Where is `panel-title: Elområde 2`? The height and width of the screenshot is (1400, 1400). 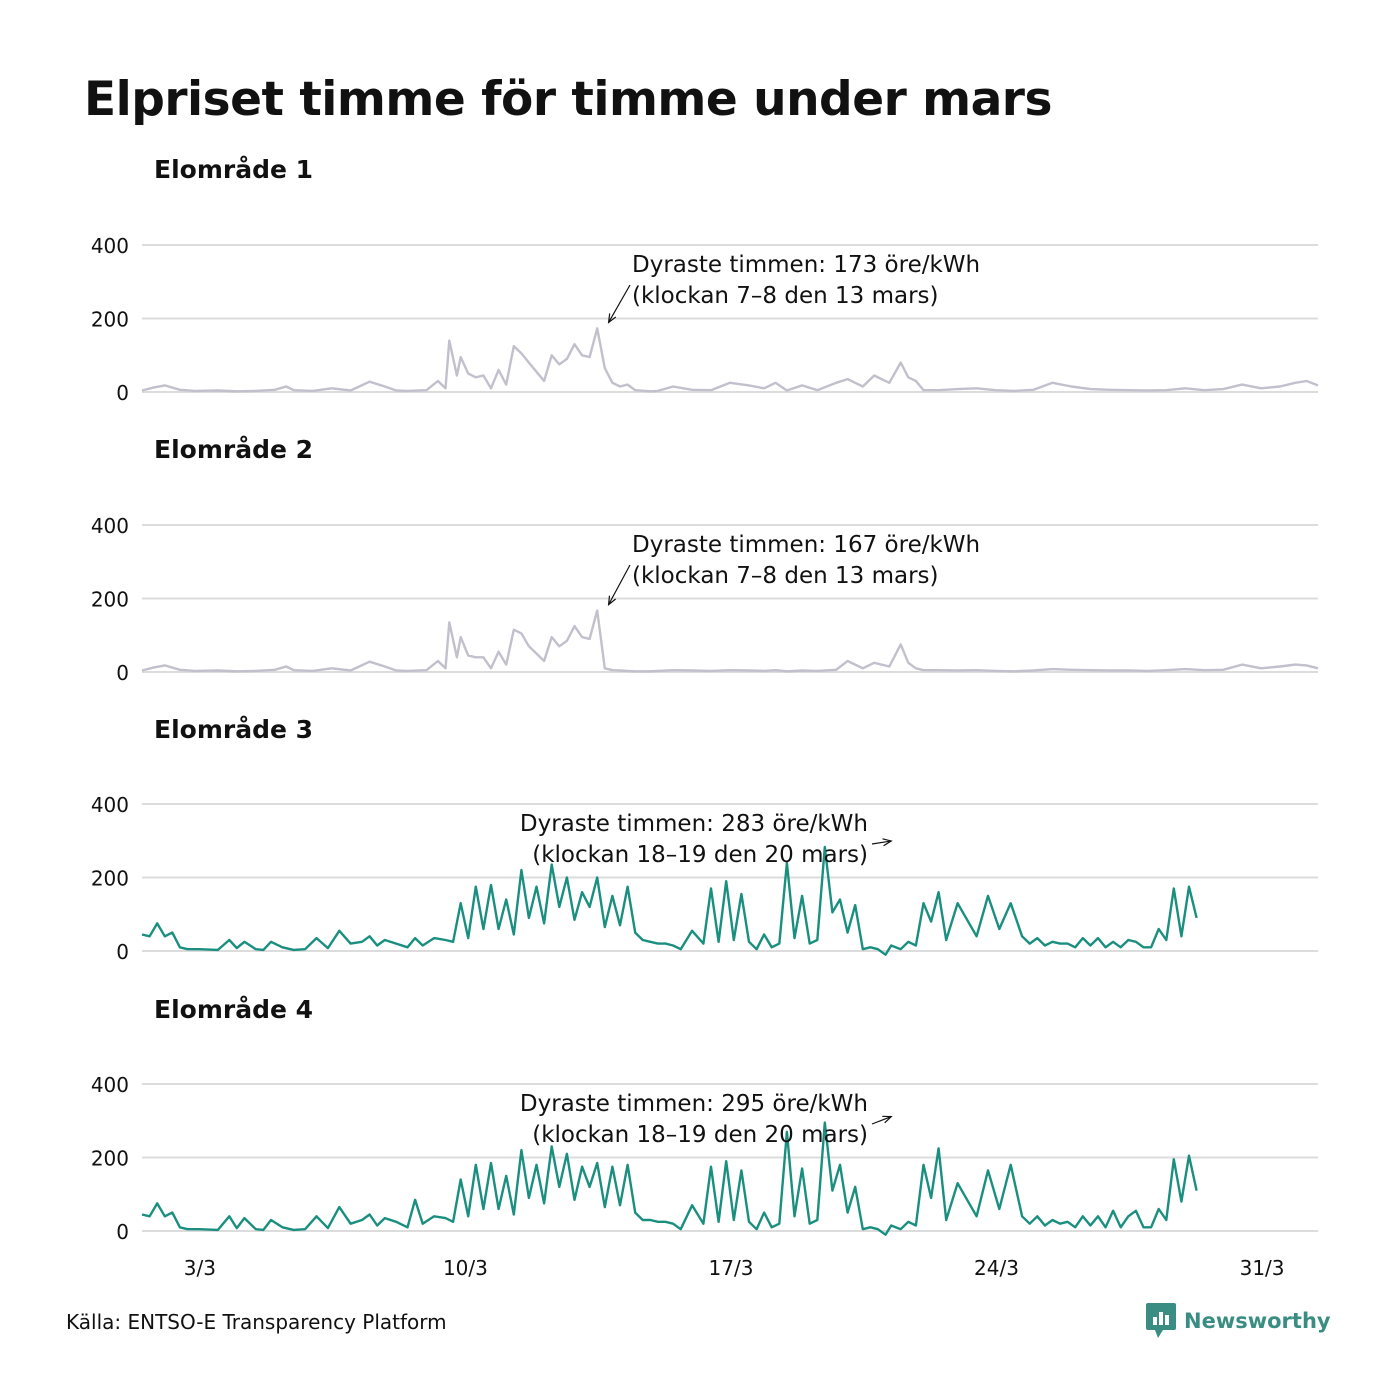
panel-title: Elområde 2 is located at coordinates (233, 449).